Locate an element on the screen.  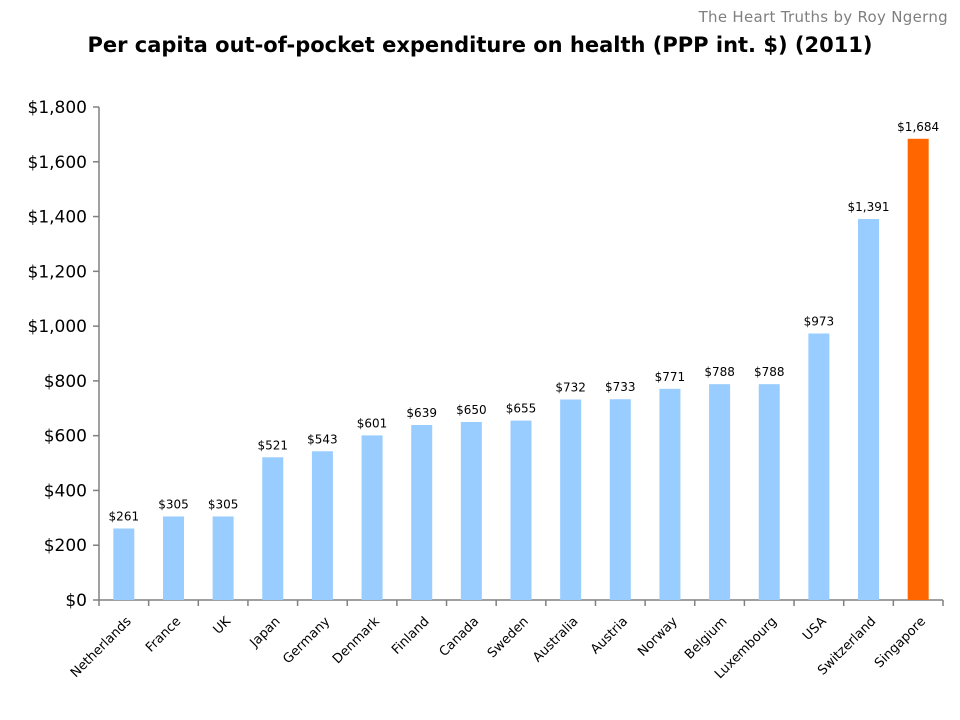
bar-uk is located at coordinates (223, 558).